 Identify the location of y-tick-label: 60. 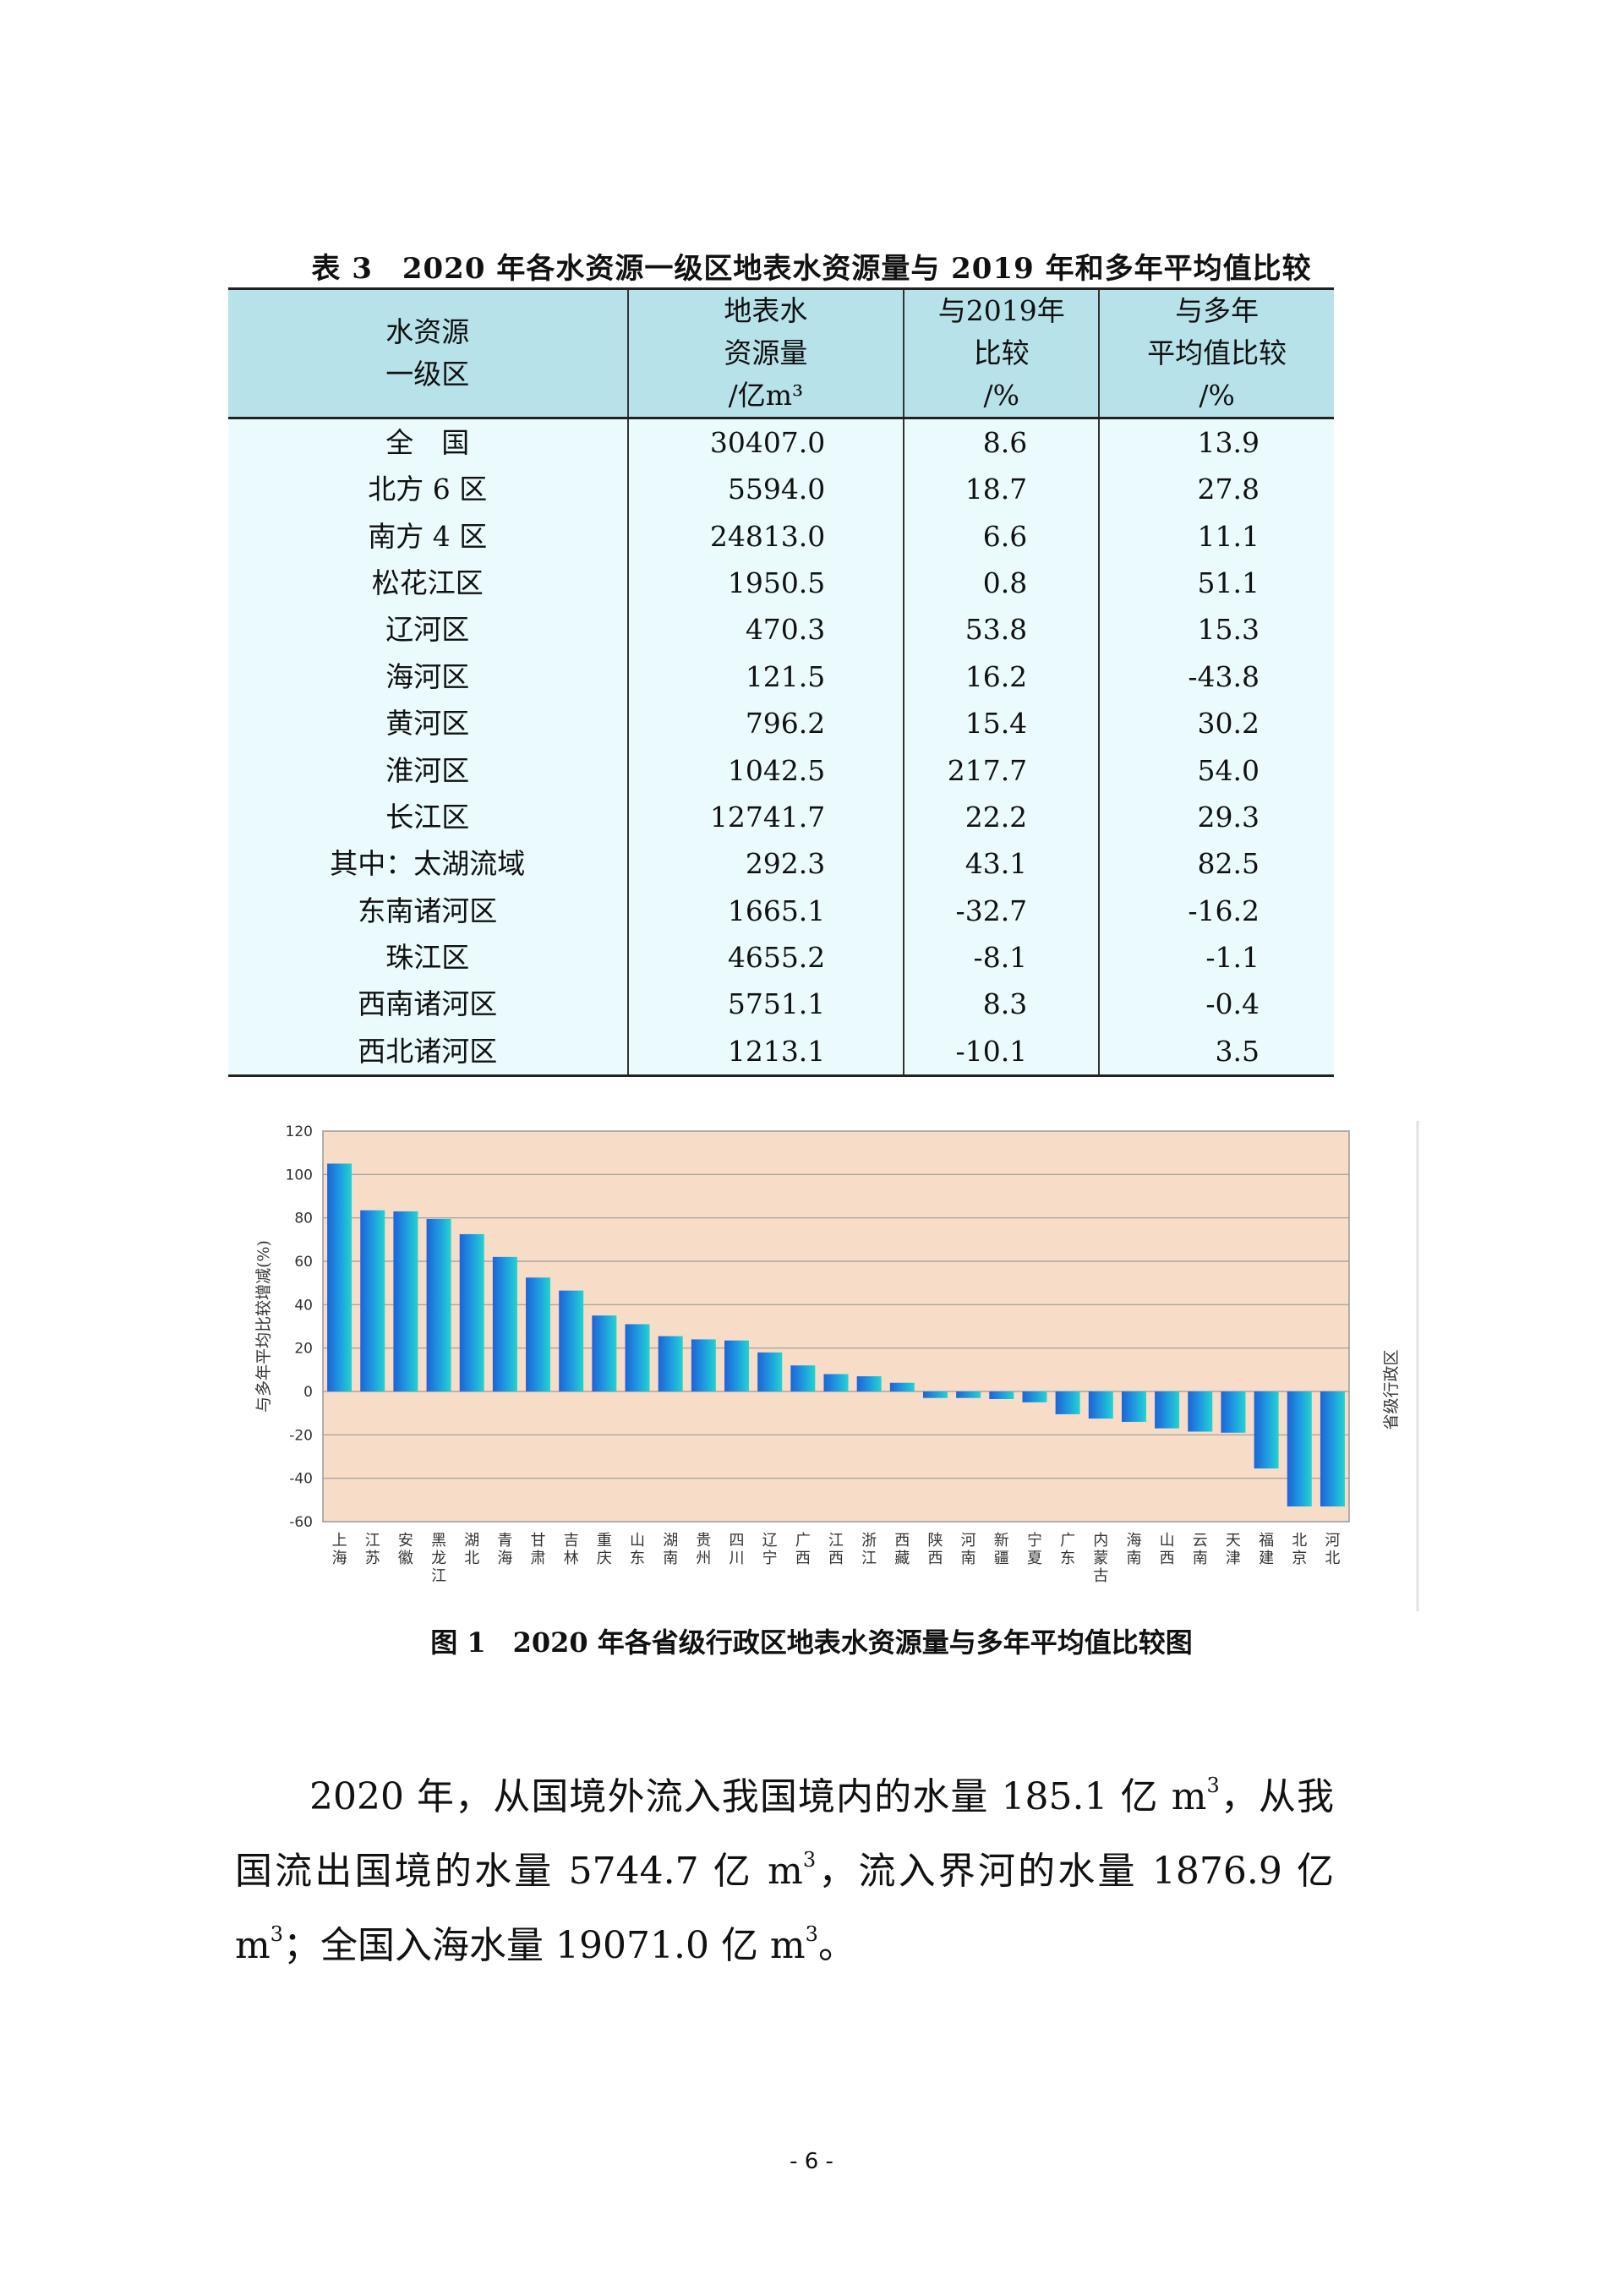
(303, 1262).